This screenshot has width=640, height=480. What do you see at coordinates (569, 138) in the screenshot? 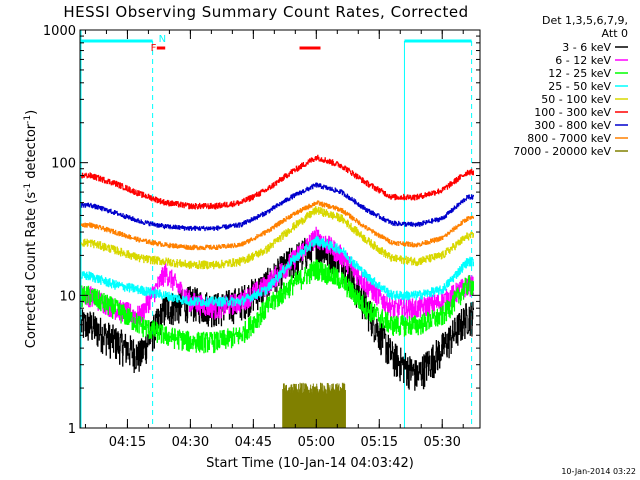
I see `legend-label-800-7000: 800 - 7000 keV` at bounding box center [569, 138].